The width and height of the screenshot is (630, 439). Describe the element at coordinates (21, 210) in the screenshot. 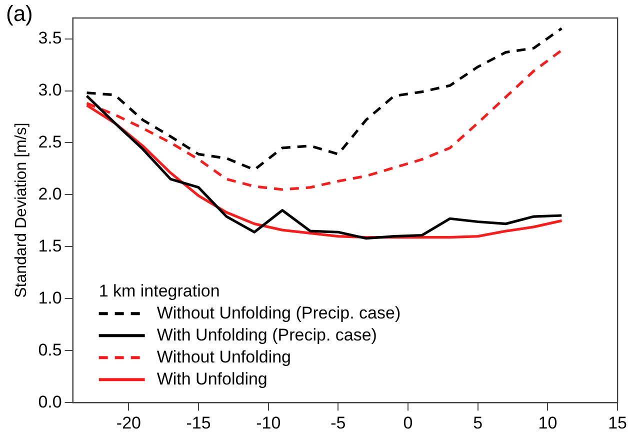

I see `y-axis-title: Standard Deviation [m/s]` at that location.